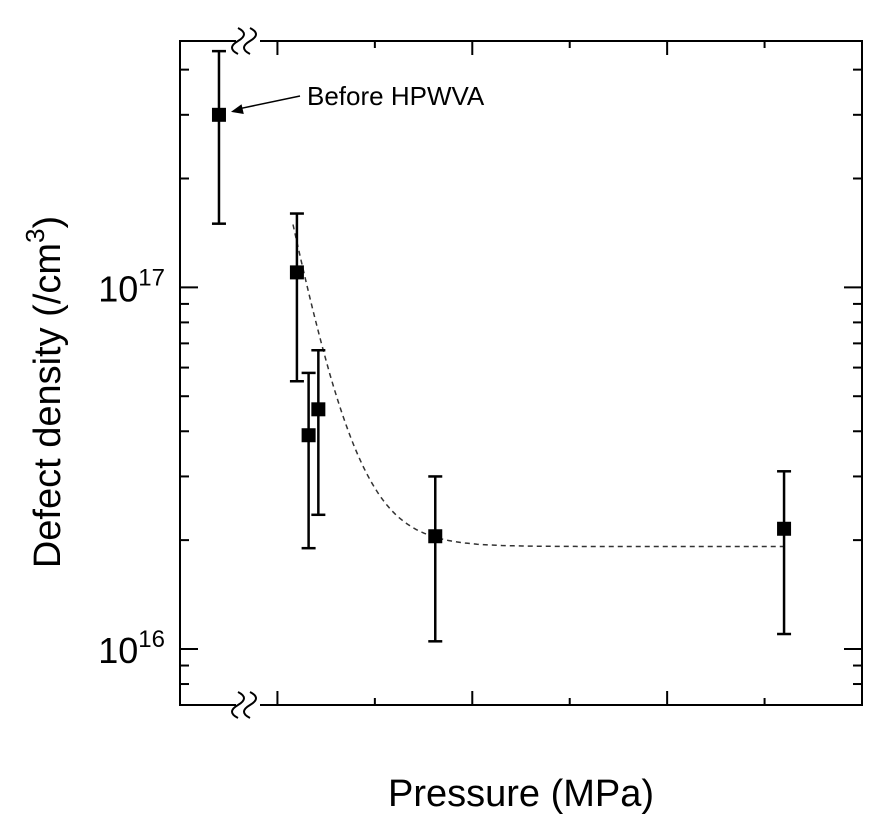 Image resolution: width=890 pixels, height=821 pixels. Describe the element at coordinates (250, 705) in the screenshot. I see `axis-break-mark-bottom-left-b` at that location.